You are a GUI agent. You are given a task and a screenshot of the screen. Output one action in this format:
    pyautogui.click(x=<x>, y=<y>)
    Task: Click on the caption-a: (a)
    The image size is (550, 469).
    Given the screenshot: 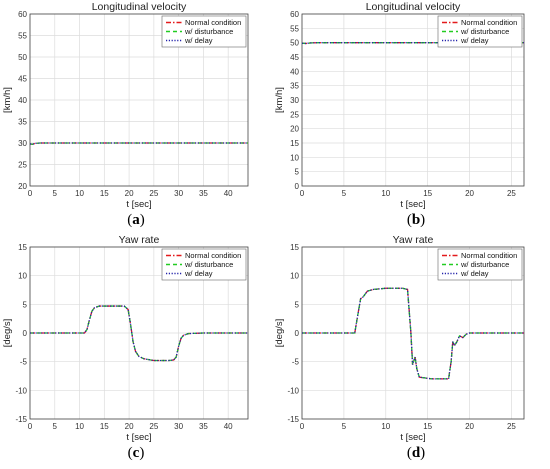 What is the action you would take?
    pyautogui.click(x=136, y=220)
    